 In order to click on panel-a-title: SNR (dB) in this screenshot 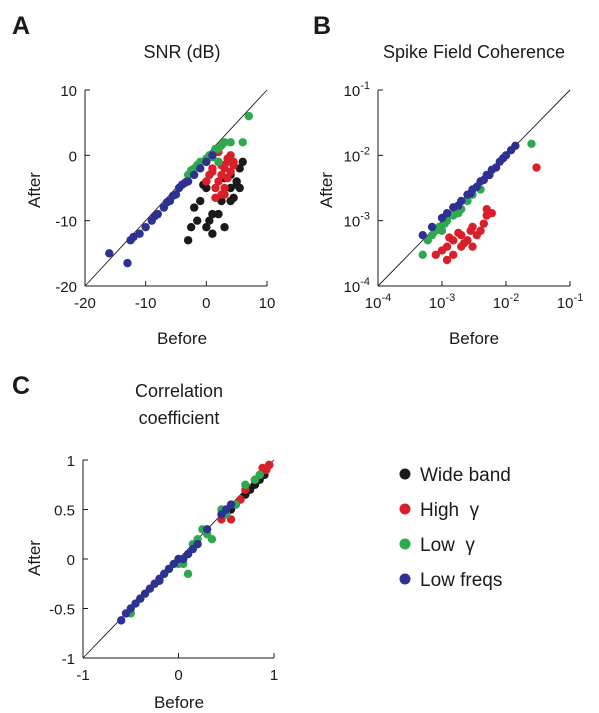, I will do `click(181, 52)`.